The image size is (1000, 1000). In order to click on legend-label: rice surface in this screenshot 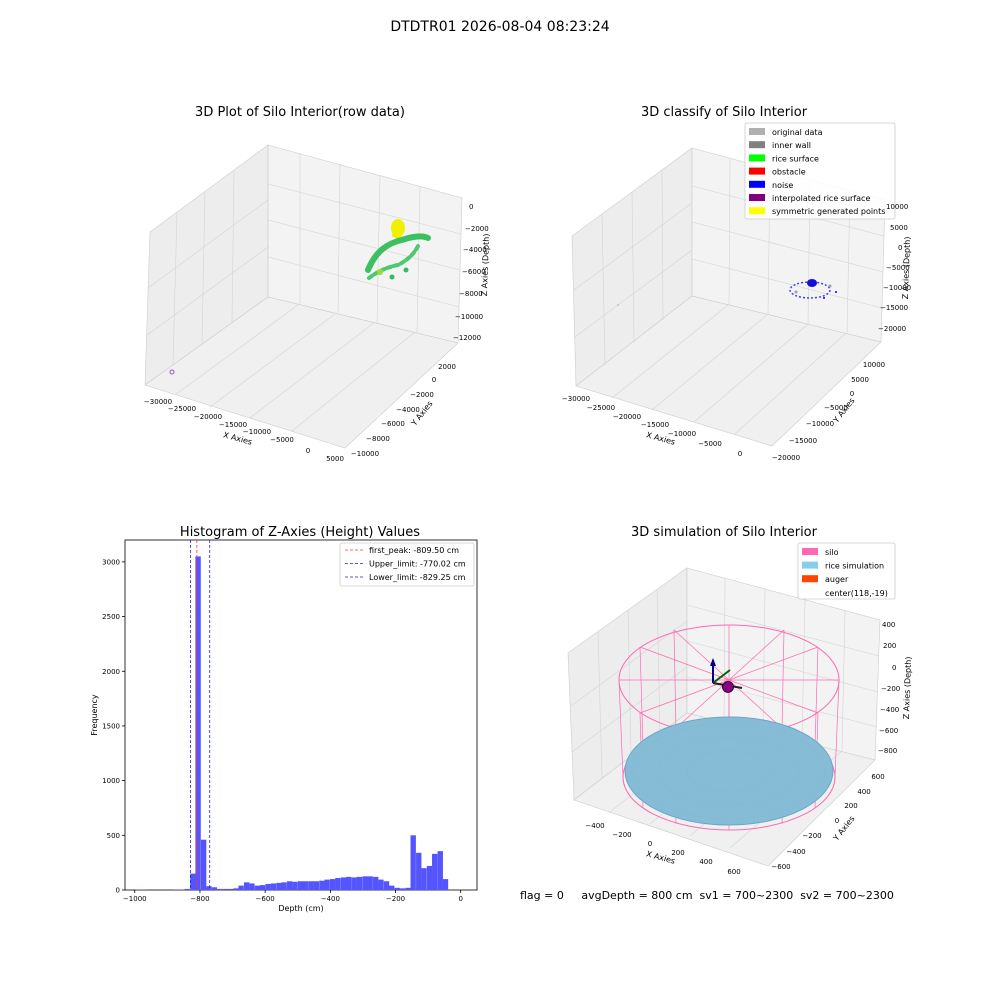, I will do `click(795, 158)`.